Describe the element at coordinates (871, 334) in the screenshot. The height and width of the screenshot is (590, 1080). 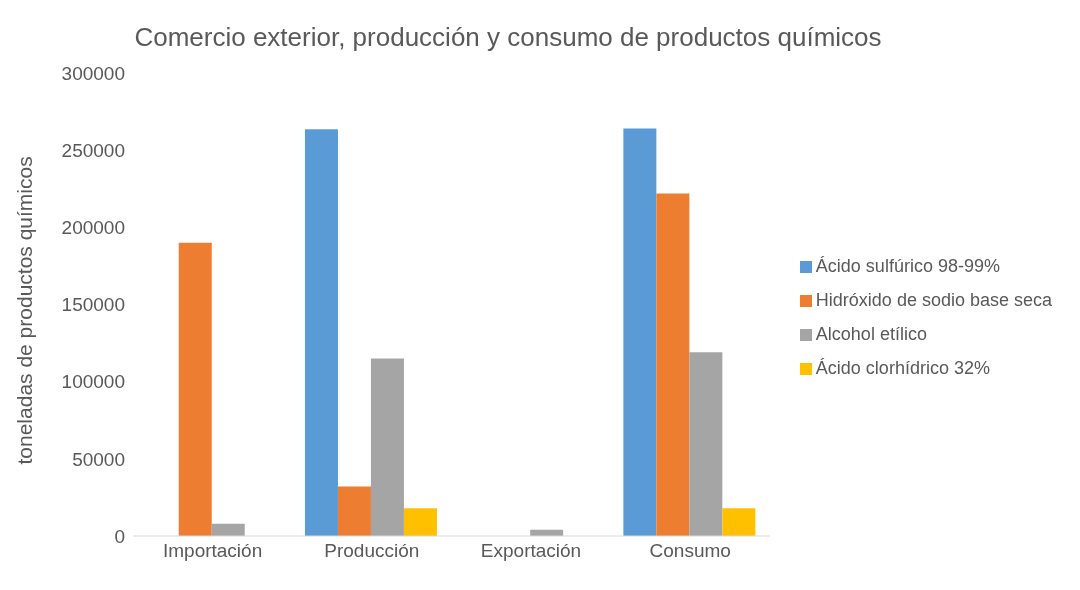
I see `legend-label: Alcohol etílico` at that location.